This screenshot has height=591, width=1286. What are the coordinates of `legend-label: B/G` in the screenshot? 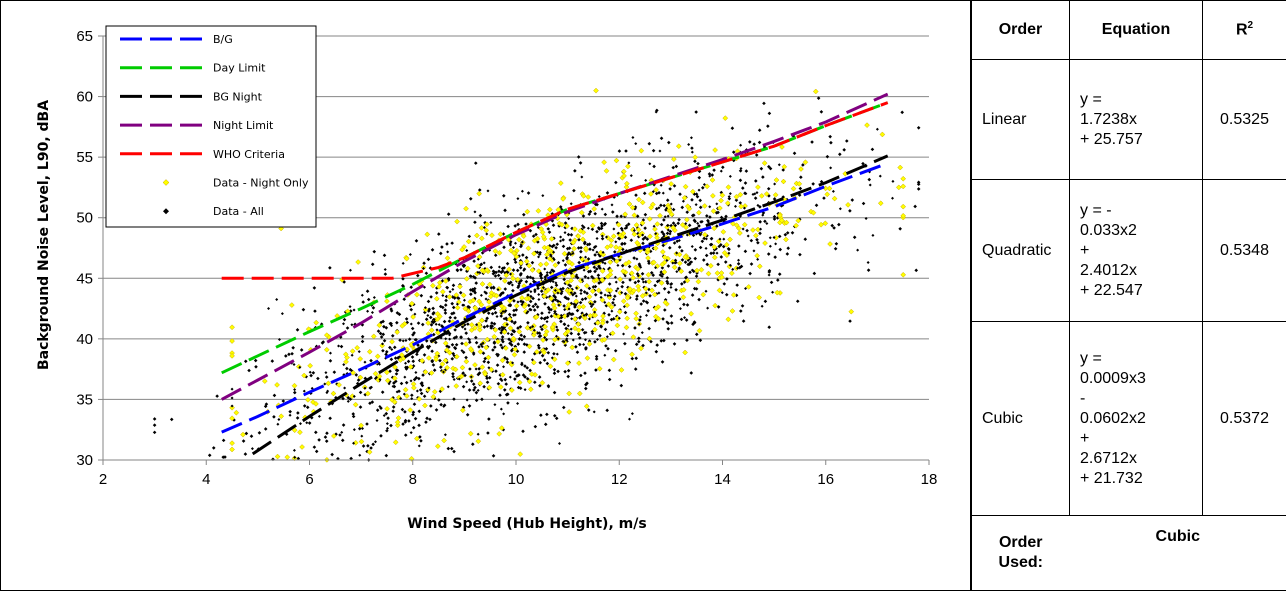 It's located at (223, 39).